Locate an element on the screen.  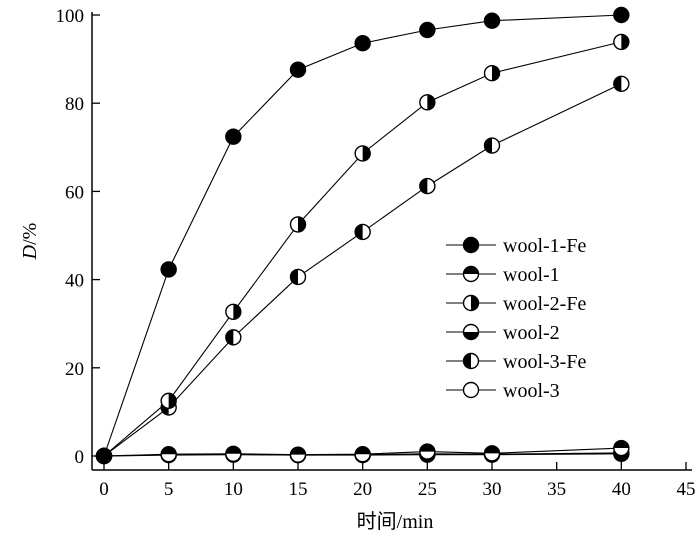
legend-item: wool-1 is located at coordinates (503, 275).